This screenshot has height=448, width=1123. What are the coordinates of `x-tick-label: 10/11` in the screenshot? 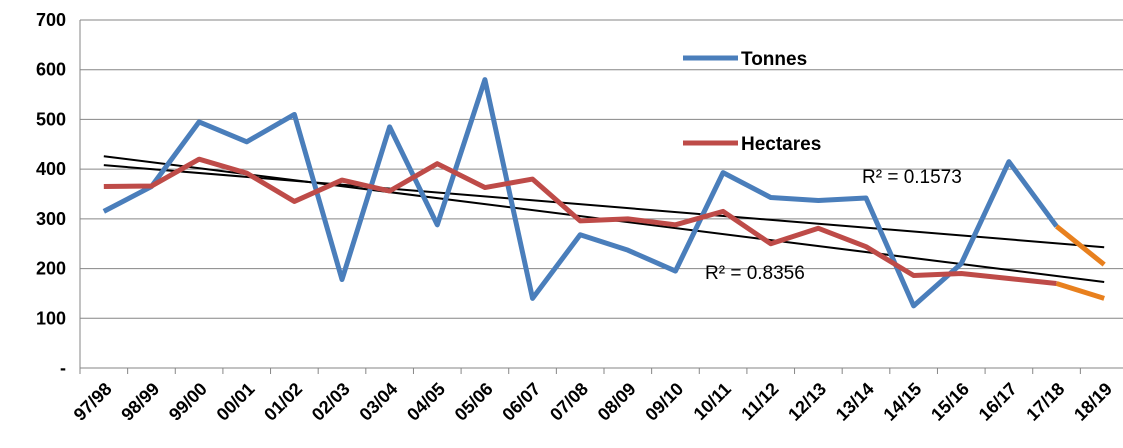 It's located at (712, 401).